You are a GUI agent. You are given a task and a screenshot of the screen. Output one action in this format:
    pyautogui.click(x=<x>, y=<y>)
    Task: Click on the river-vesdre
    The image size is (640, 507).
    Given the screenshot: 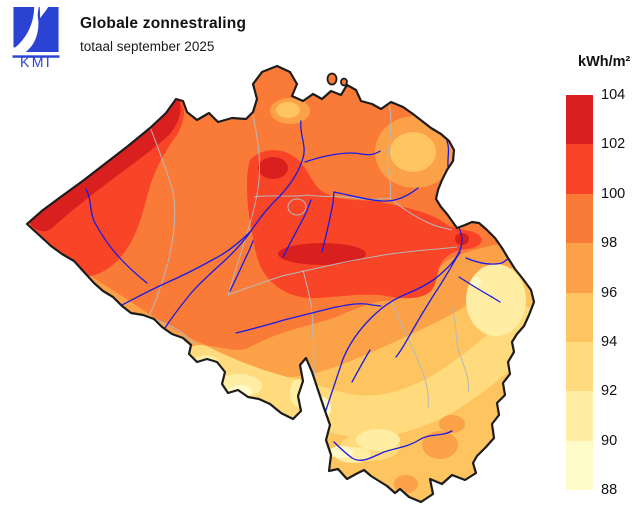 What is the action you would take?
    pyautogui.click(x=488, y=260)
    